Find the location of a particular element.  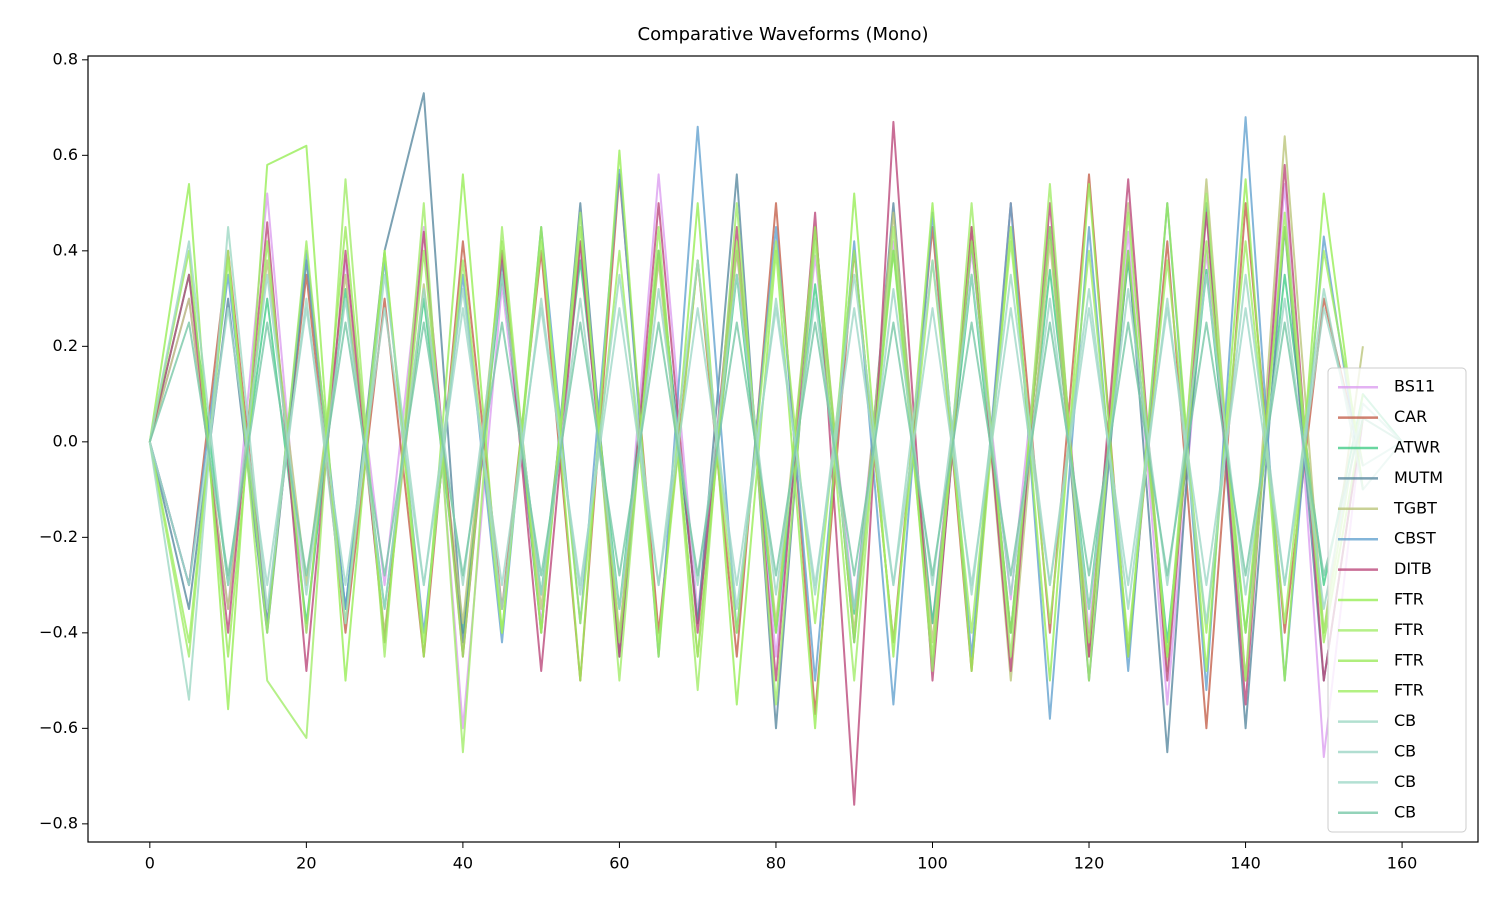

x-tick-label: 60 is located at coordinates (619, 863).